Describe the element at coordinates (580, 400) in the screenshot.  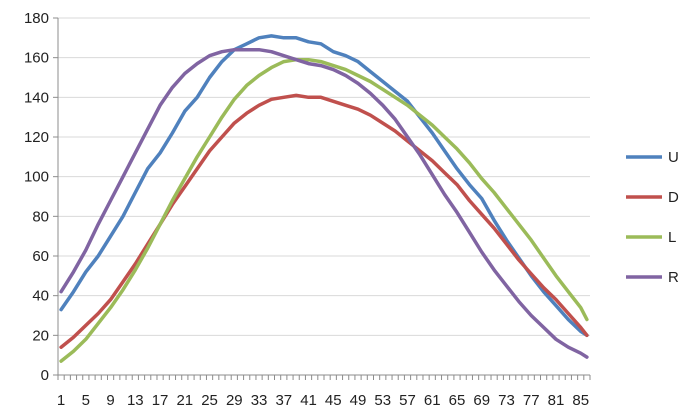
I see `x-tick-label: 85` at that location.